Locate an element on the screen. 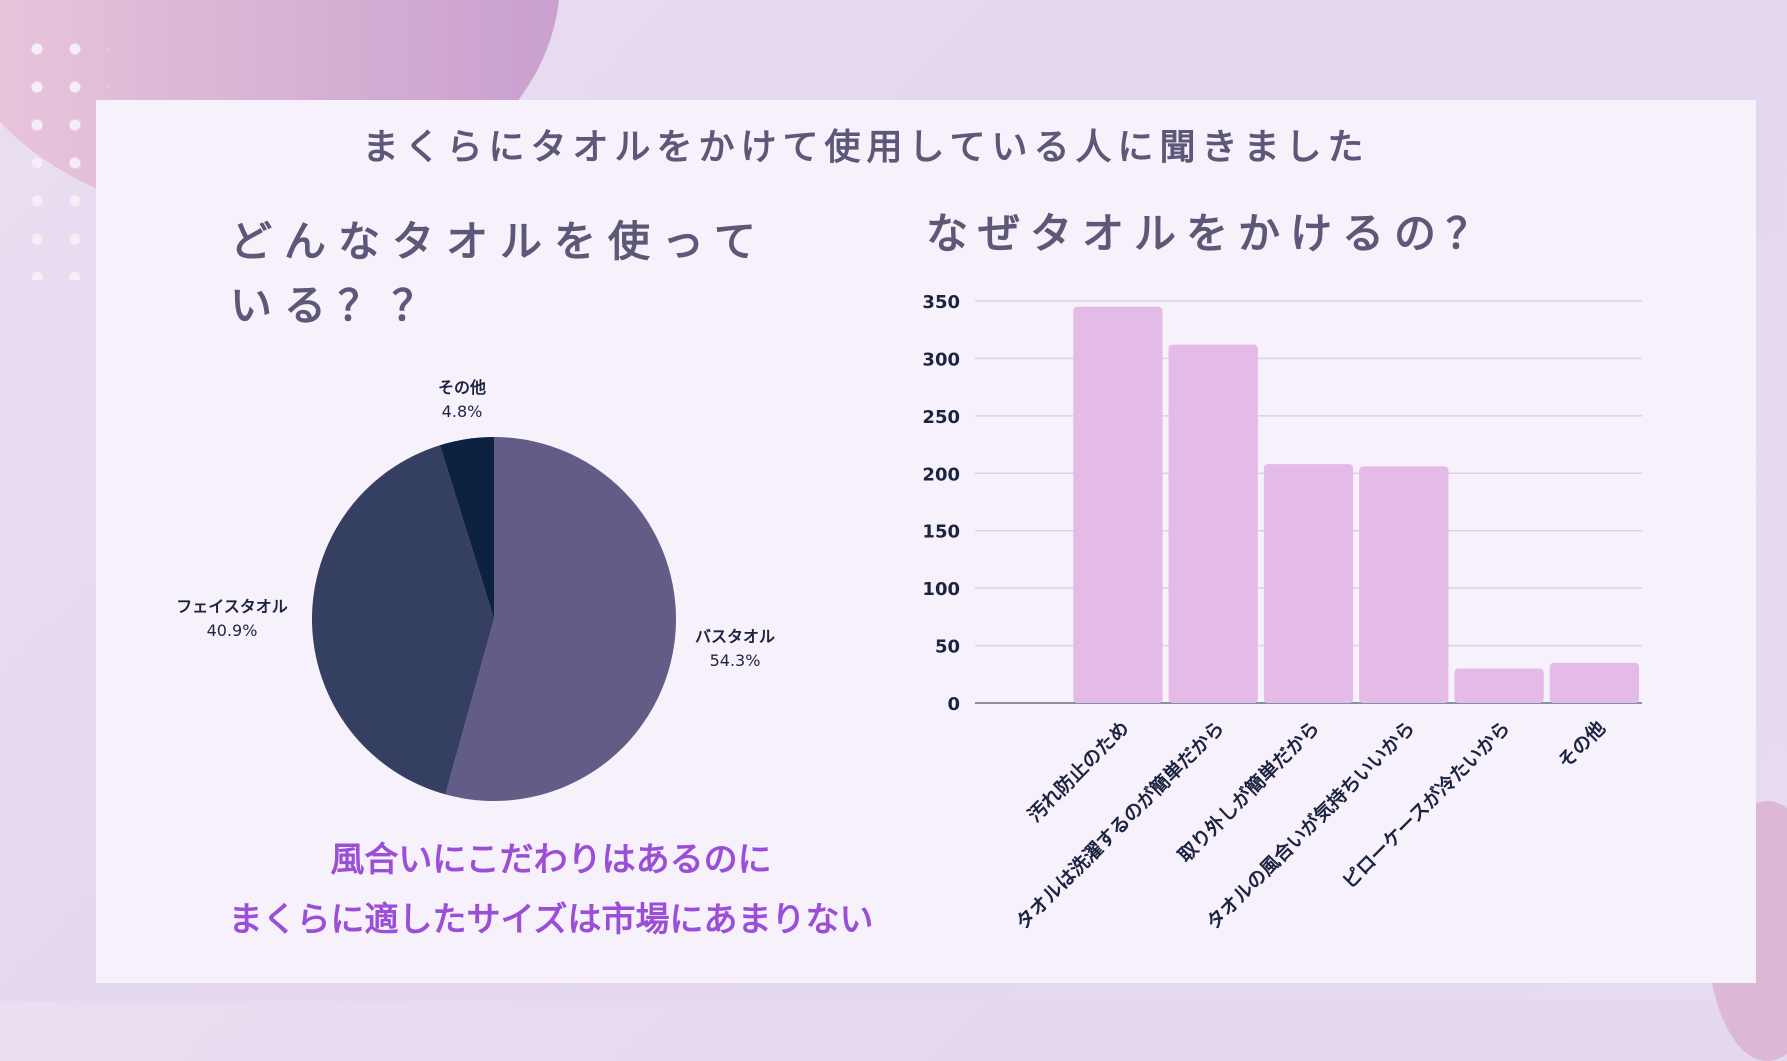 The image size is (1787, 1061). y-tick-label: 150 is located at coordinates (941, 532).